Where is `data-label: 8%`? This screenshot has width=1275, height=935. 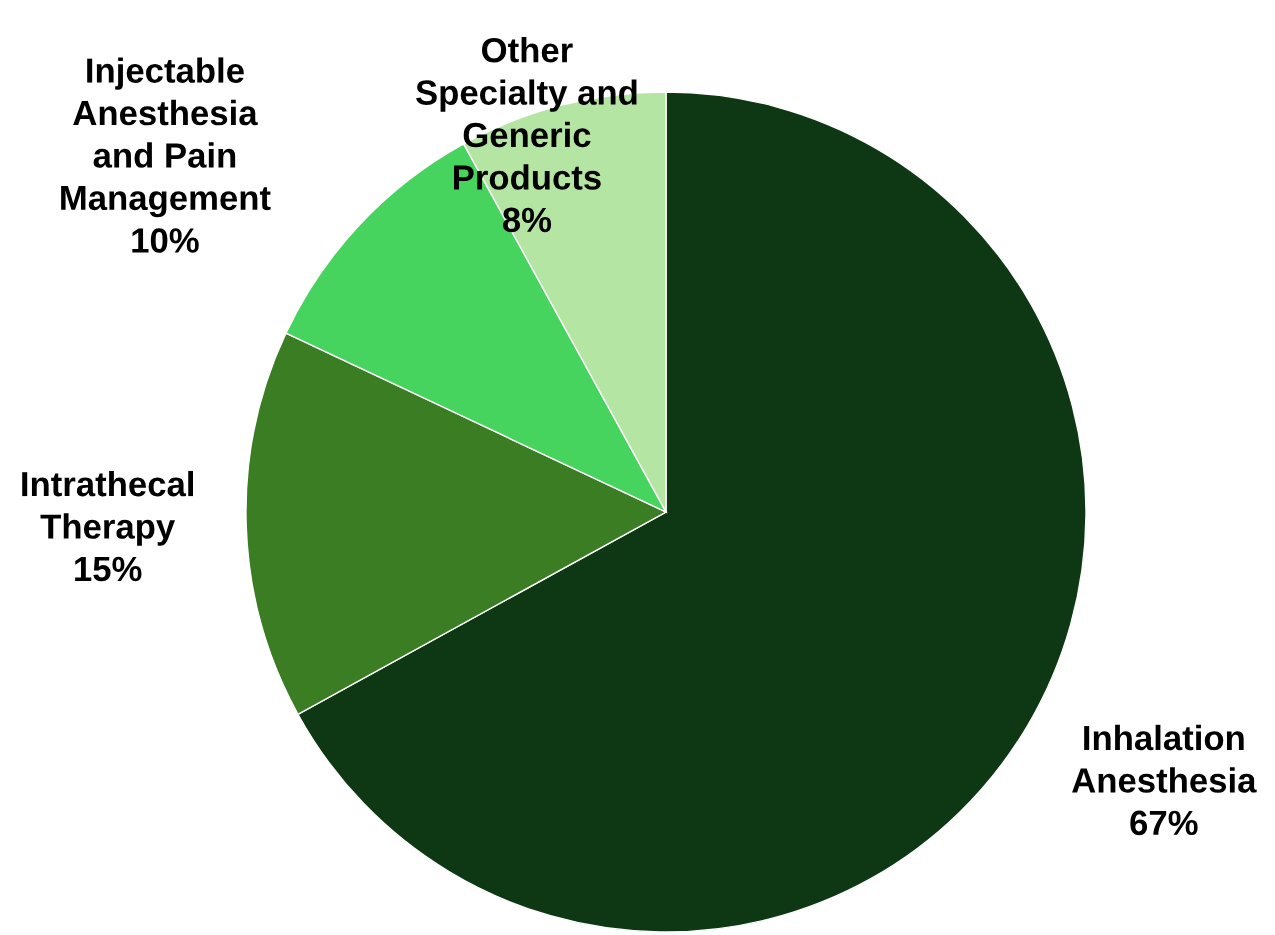 data-label: 8% is located at coordinates (527, 220).